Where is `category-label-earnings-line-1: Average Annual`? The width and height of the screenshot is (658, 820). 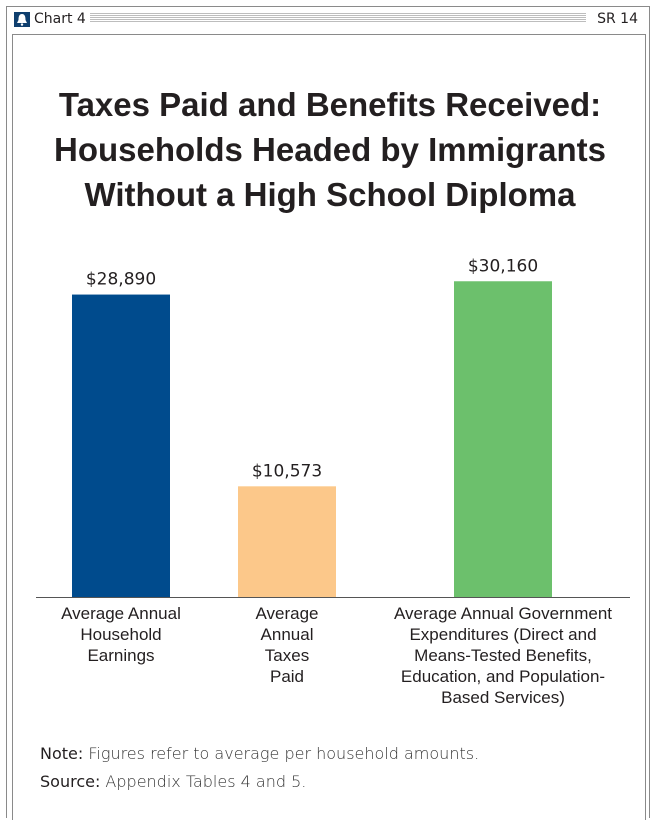
category-label-earnings-line-1: Average Annual is located at coordinates (121, 613).